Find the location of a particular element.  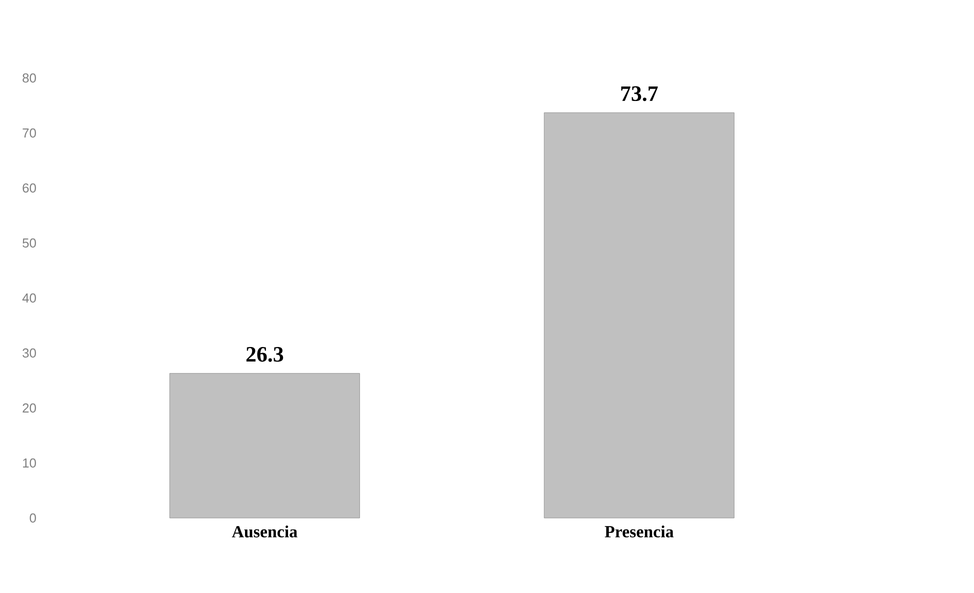

x-tick-label: Presencia is located at coordinates (639, 532).